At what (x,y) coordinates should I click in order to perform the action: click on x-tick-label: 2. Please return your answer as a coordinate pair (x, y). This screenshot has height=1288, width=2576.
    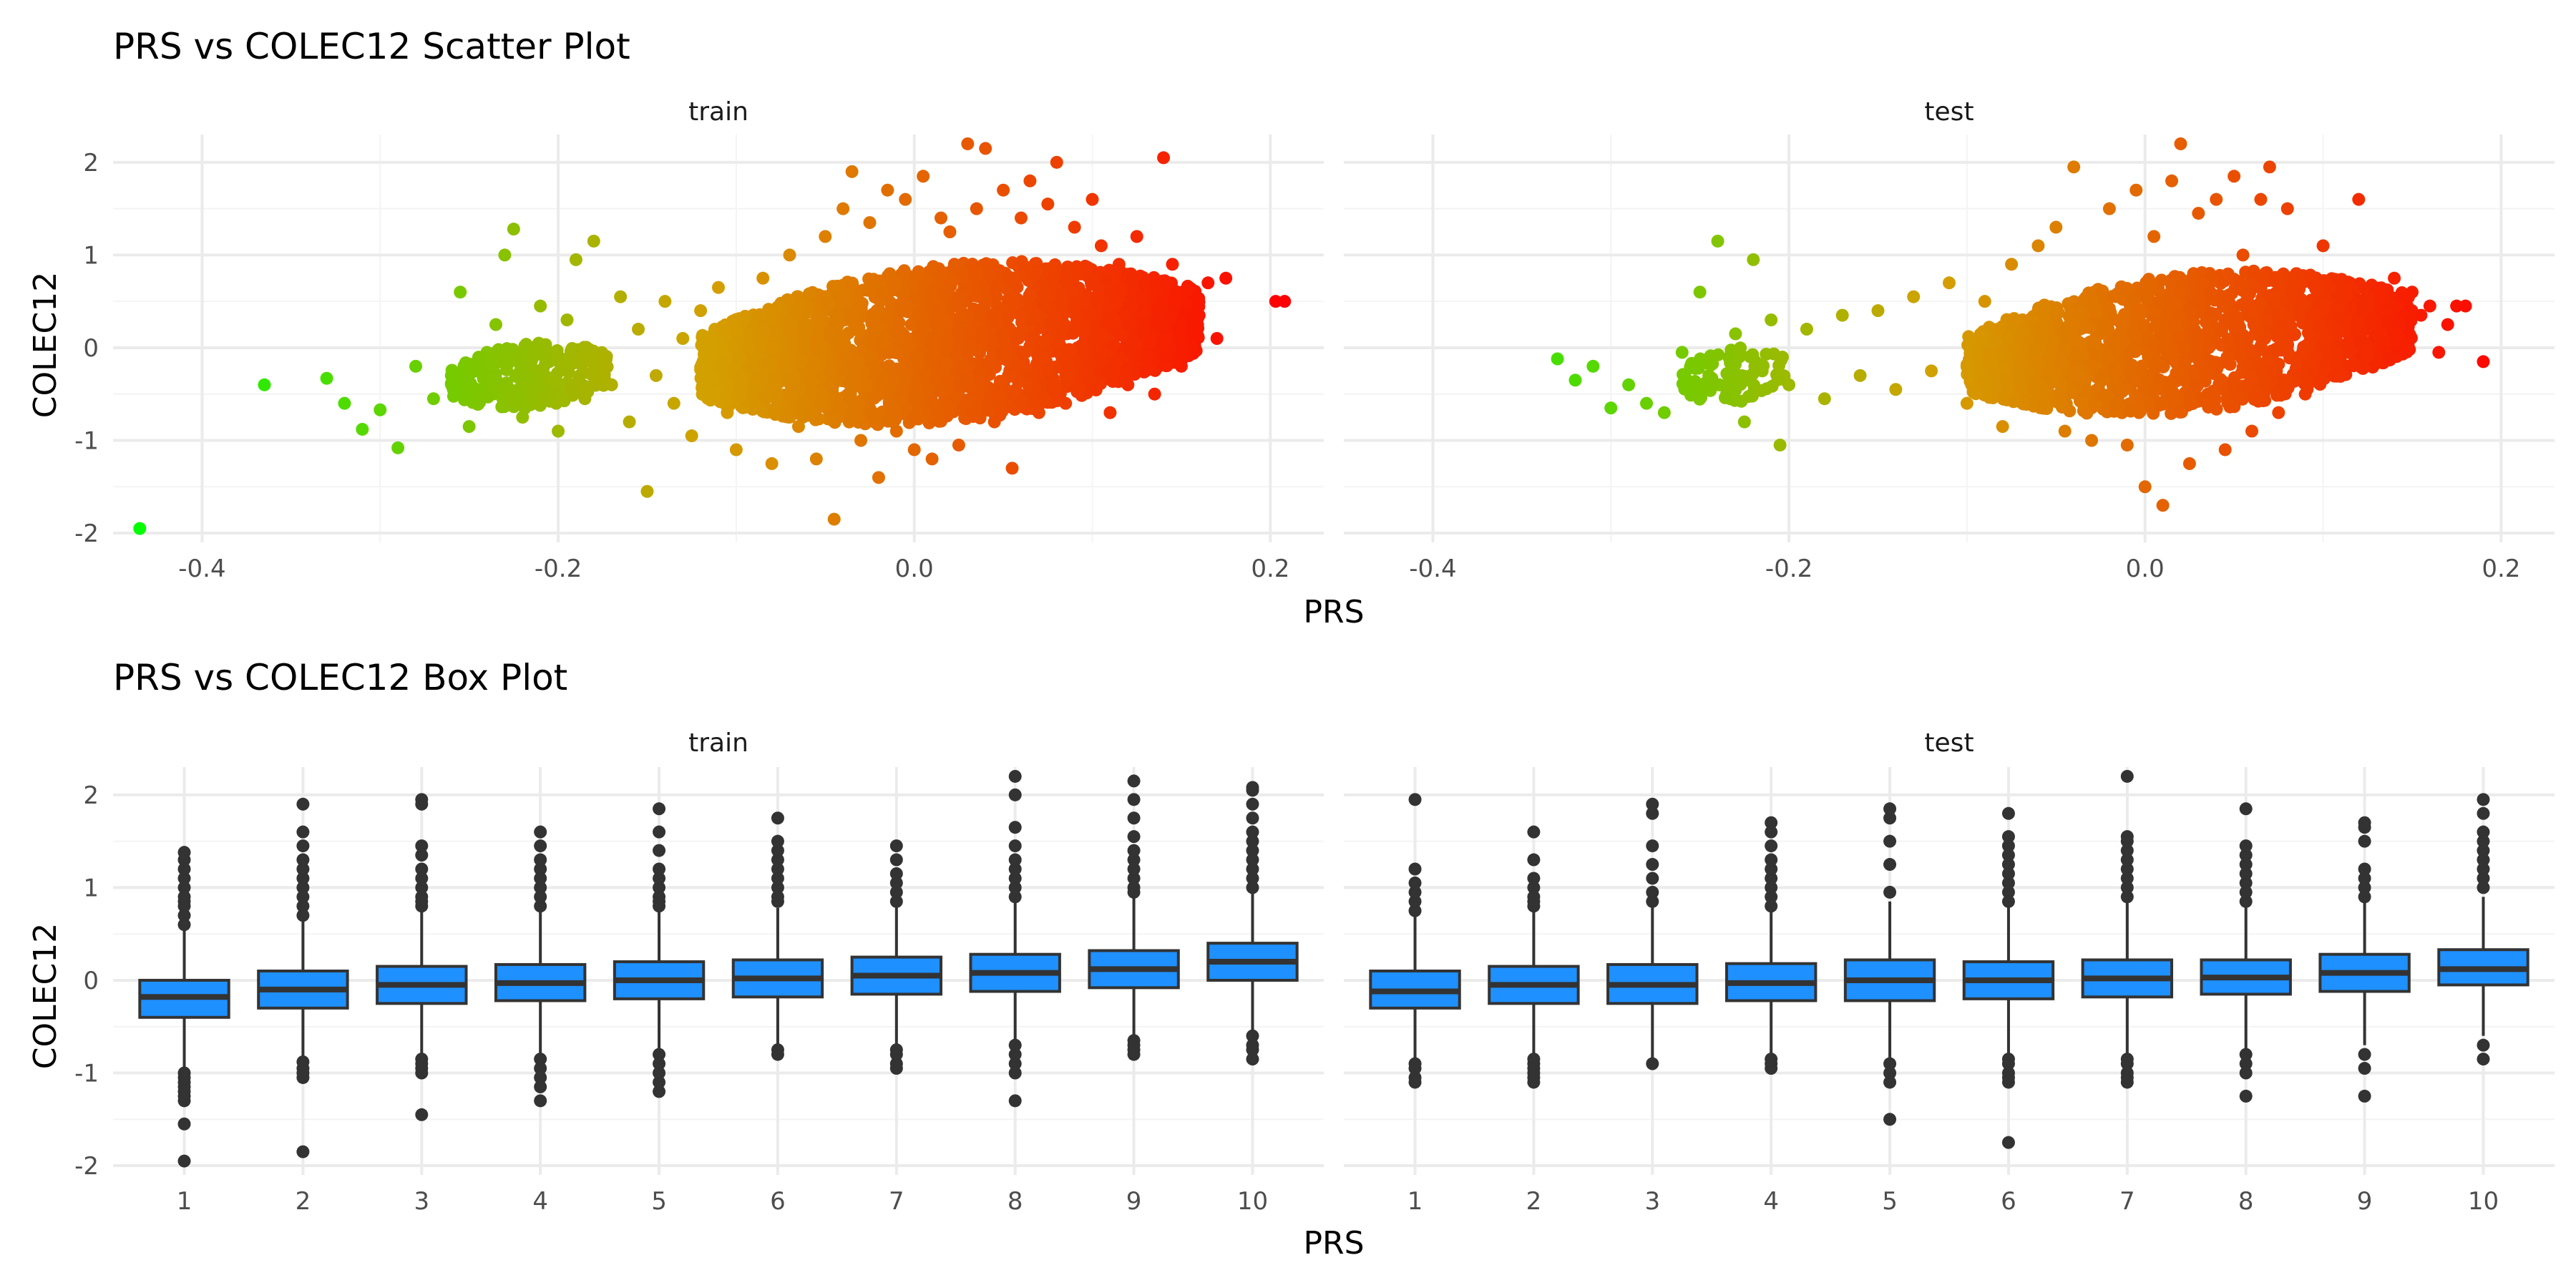
    Looking at the image, I should click on (303, 1201).